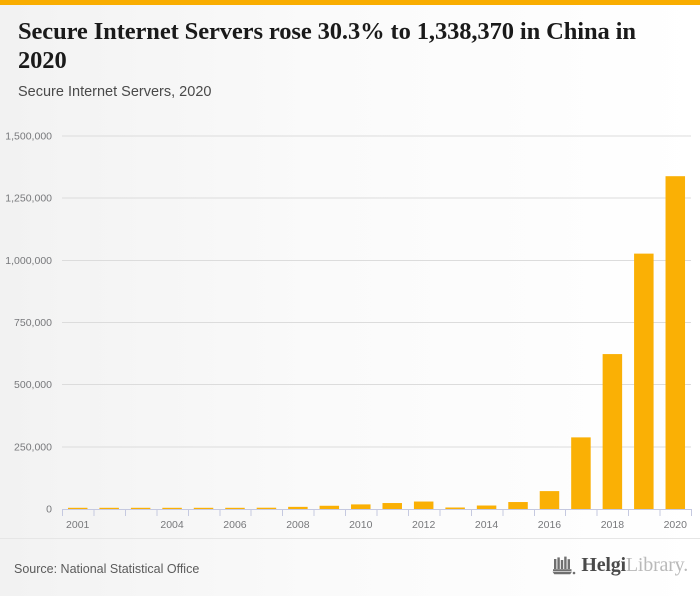 This screenshot has height=596, width=700. Describe the element at coordinates (564, 565) in the screenshot. I see `library-building-icon` at that location.